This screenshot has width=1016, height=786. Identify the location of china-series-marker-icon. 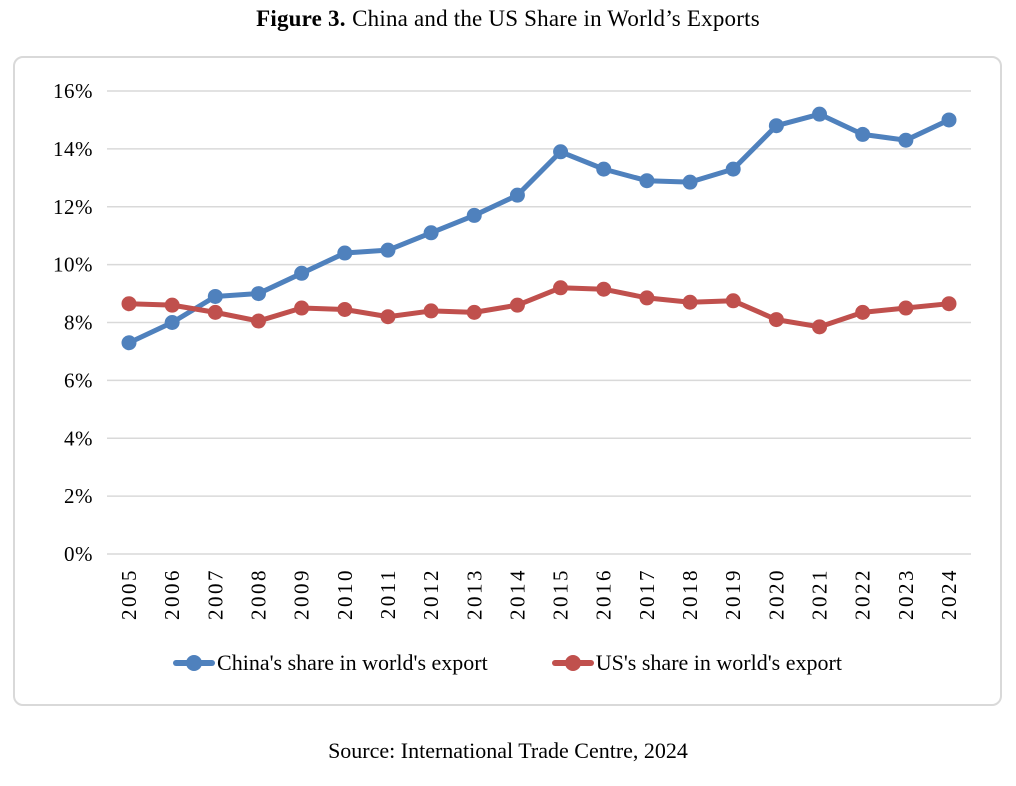
(194, 663).